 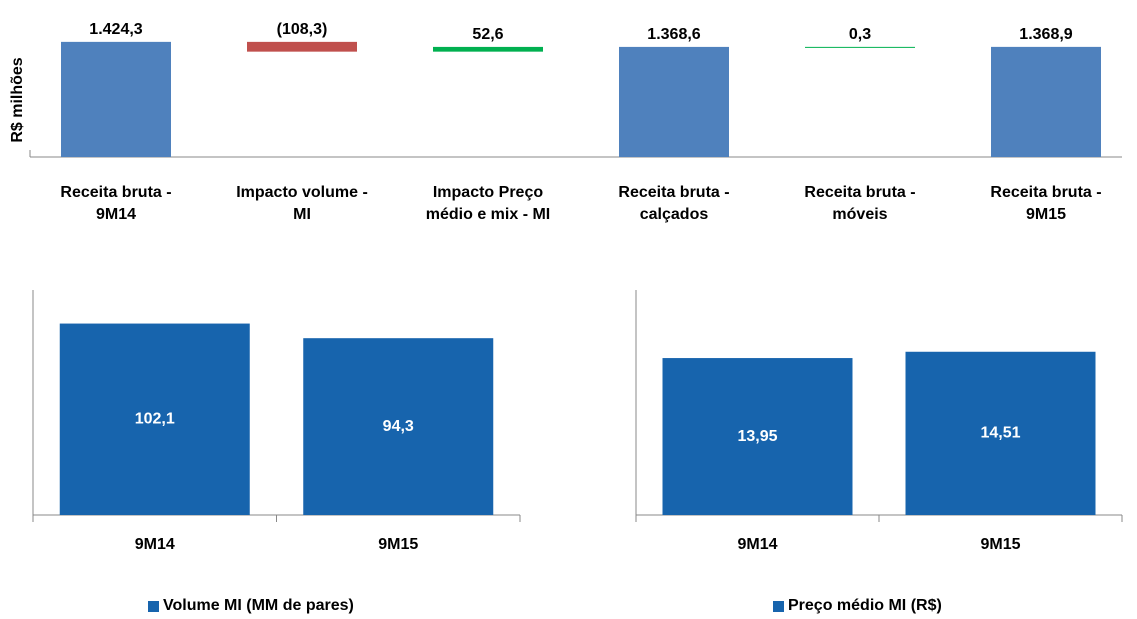 What do you see at coordinates (17, 99) in the screenshot?
I see `y-axis-label: R$ milhões` at bounding box center [17, 99].